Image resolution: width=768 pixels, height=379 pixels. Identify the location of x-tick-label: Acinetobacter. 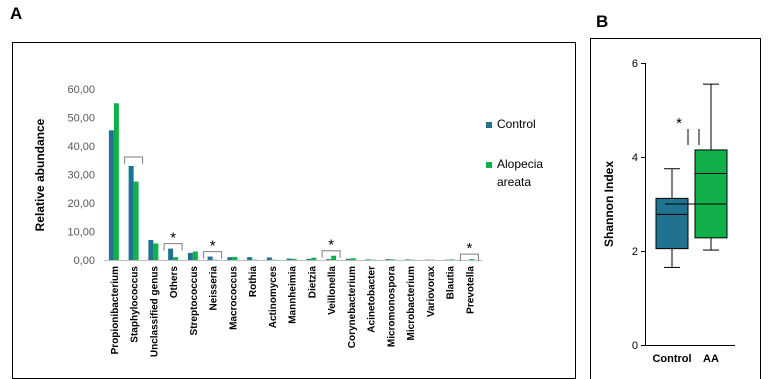
(372, 299).